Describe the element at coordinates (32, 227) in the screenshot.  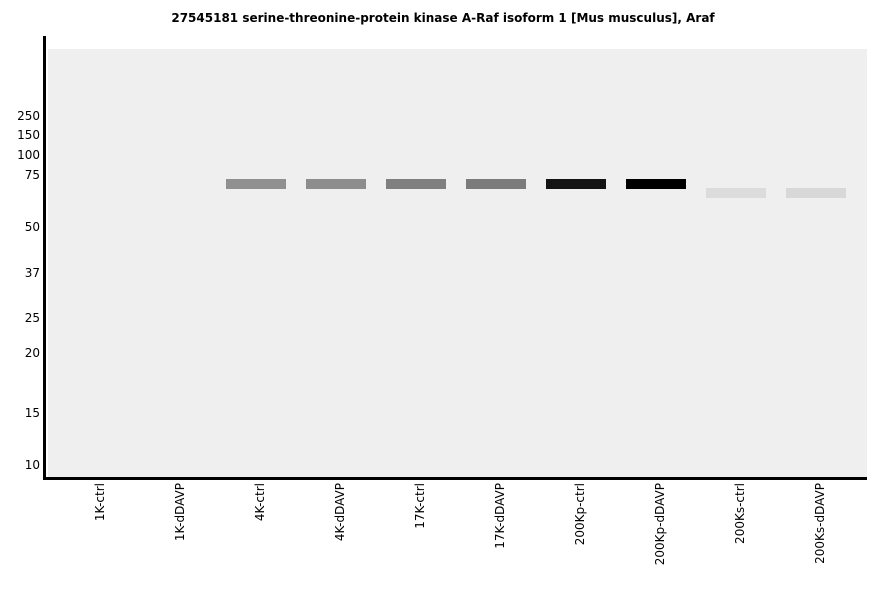
I see `mw-tick-label: 50` at that location.